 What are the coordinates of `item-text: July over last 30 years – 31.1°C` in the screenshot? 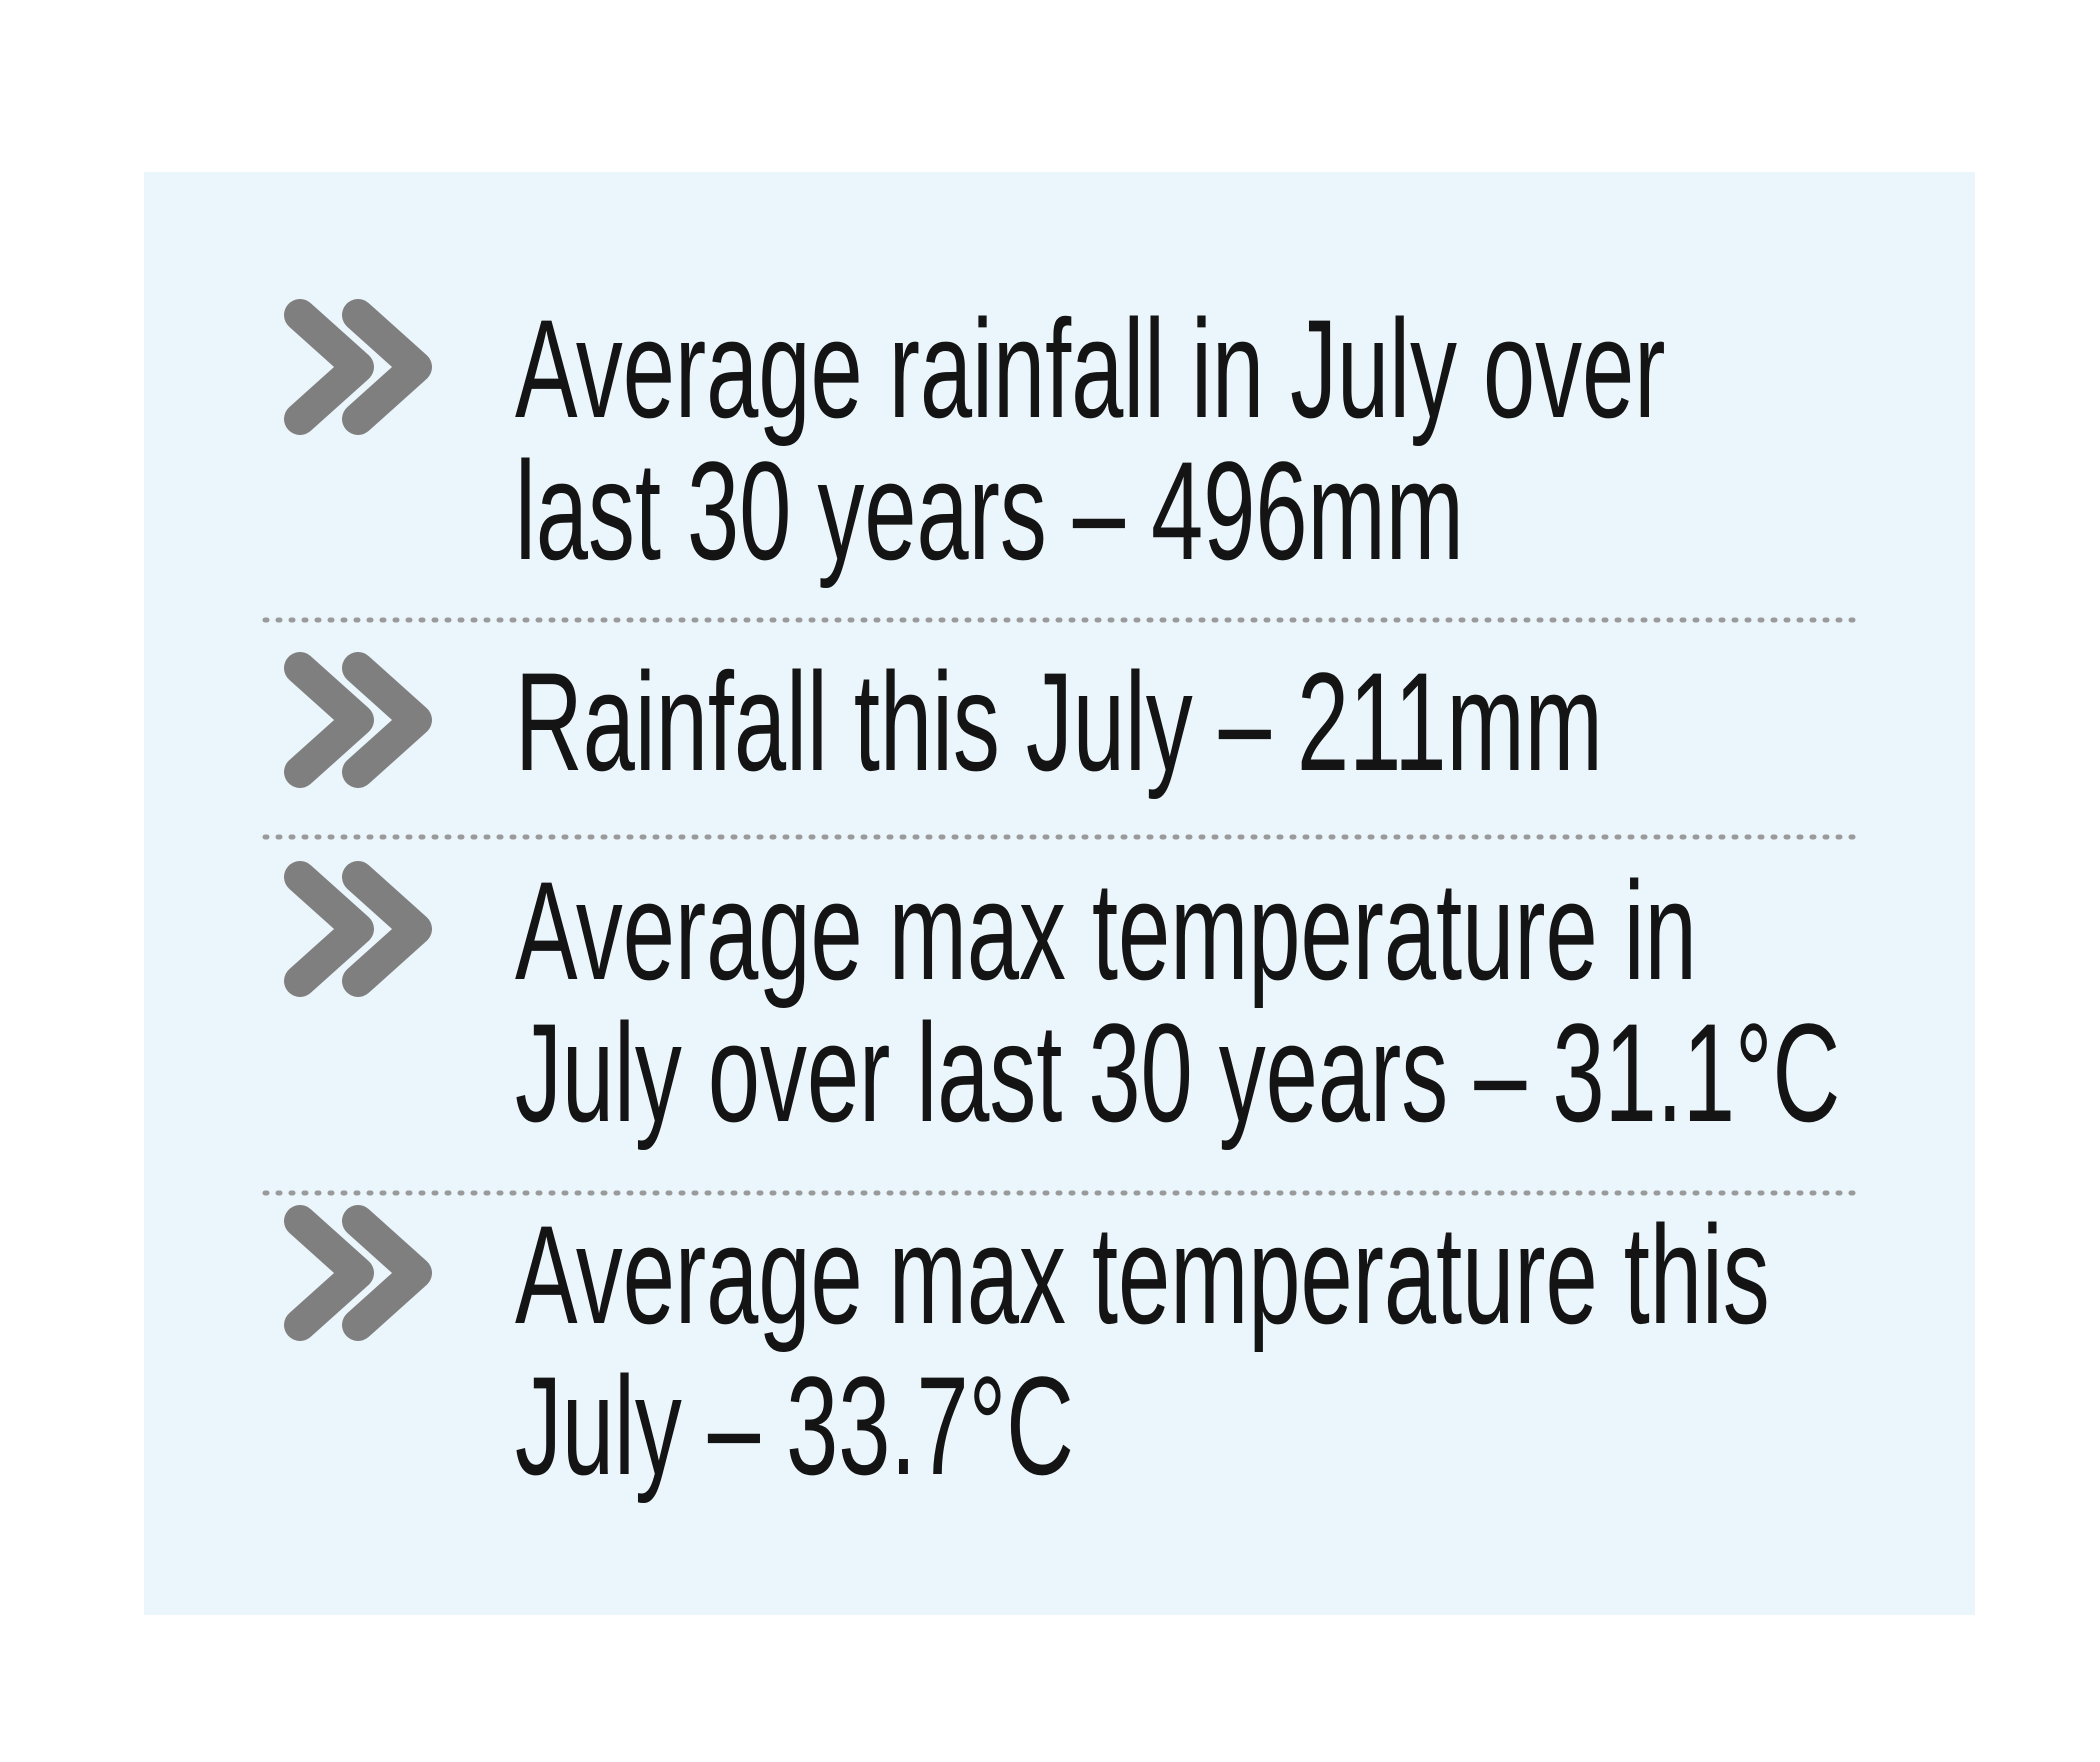 It's located at (1177, 1073).